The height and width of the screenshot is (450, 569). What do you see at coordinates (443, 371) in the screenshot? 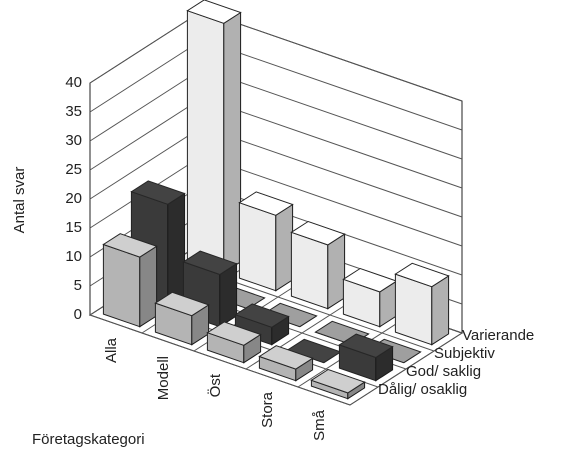
I see `legend-label: God/ saklig` at bounding box center [443, 371].